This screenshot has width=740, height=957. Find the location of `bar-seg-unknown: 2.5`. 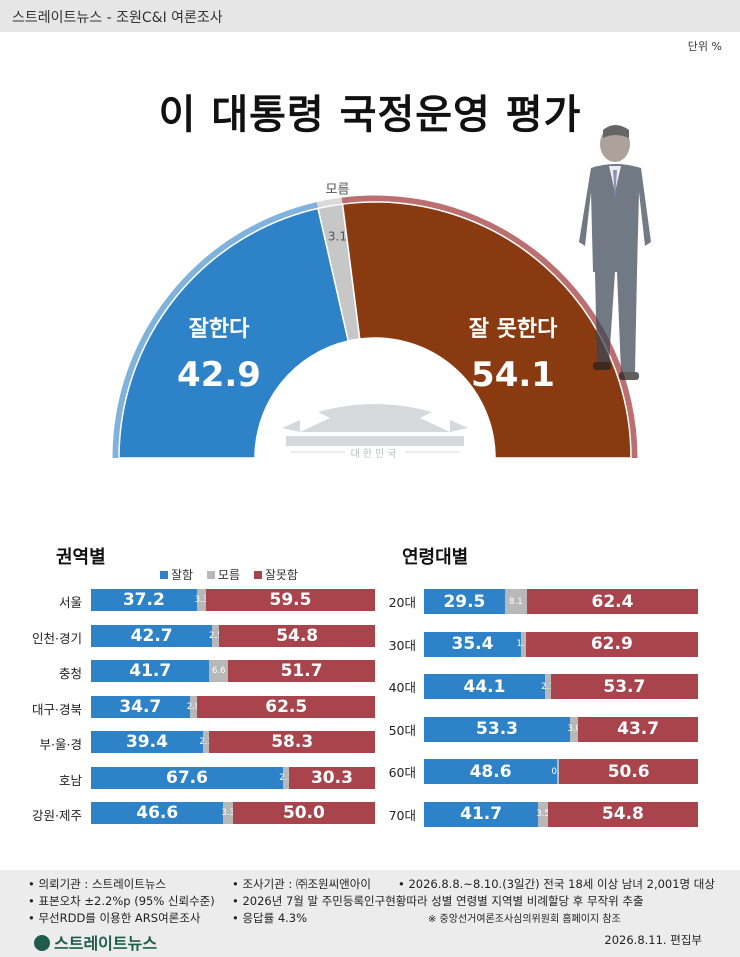

bar-seg-unknown: 2.5 is located at coordinates (216, 635).